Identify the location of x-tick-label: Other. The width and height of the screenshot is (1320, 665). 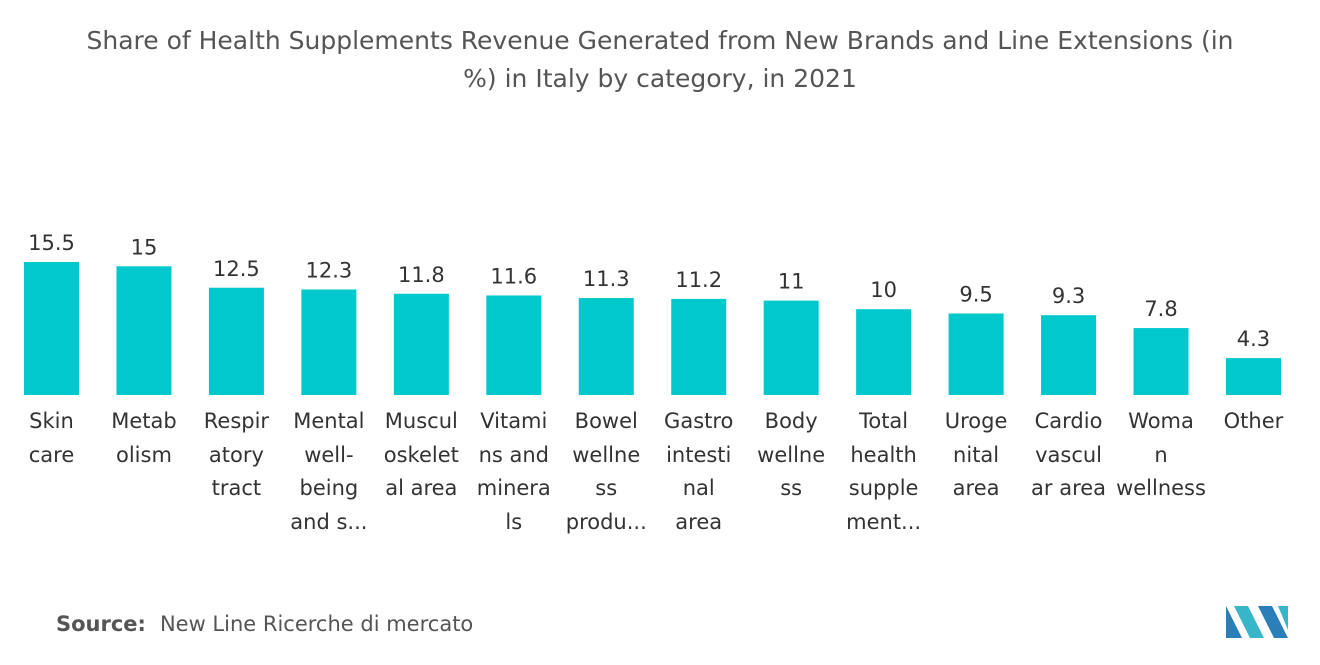
(1253, 421).